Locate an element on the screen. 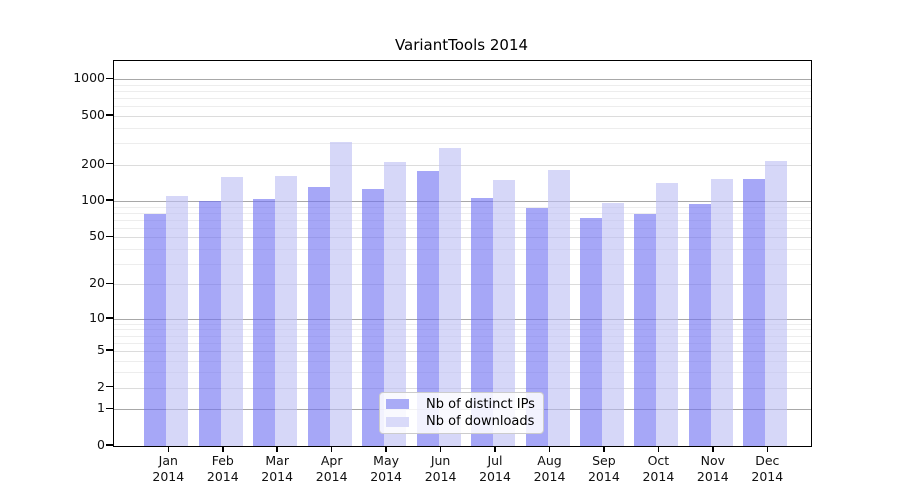 This screenshot has width=900, height=500. legend: Nb of distinct IPs Nb of downloads is located at coordinates (461, 413).